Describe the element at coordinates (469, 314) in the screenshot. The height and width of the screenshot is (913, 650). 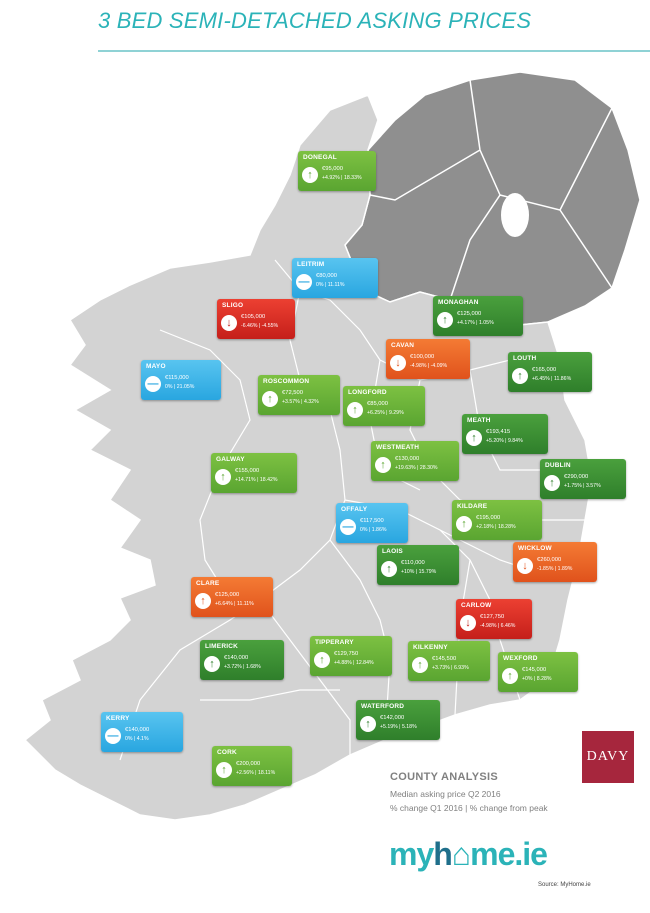
I see `county-price: €125,000` at that location.